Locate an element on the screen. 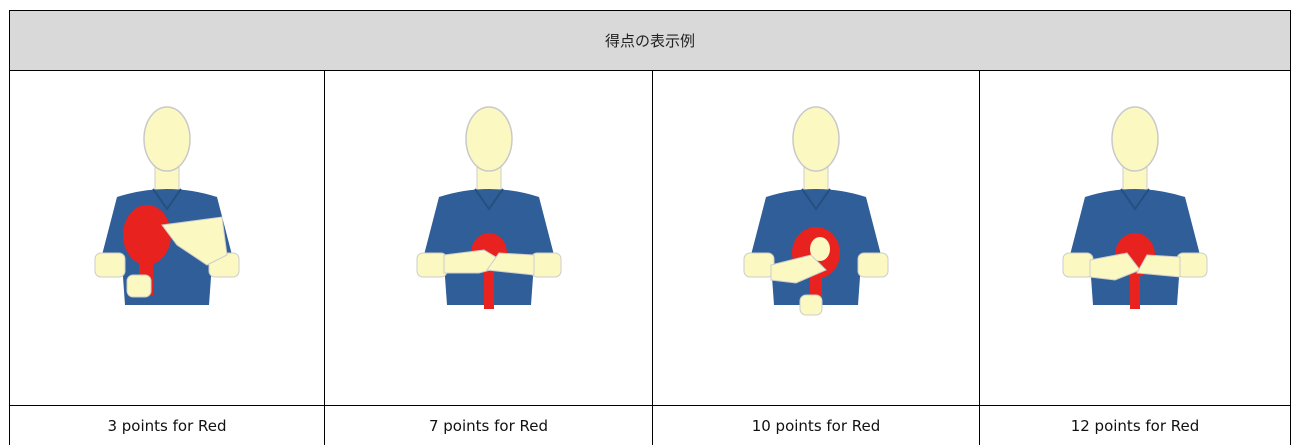 The height and width of the screenshot is (445, 1295). caption: 12 points for Red is located at coordinates (1135, 425).